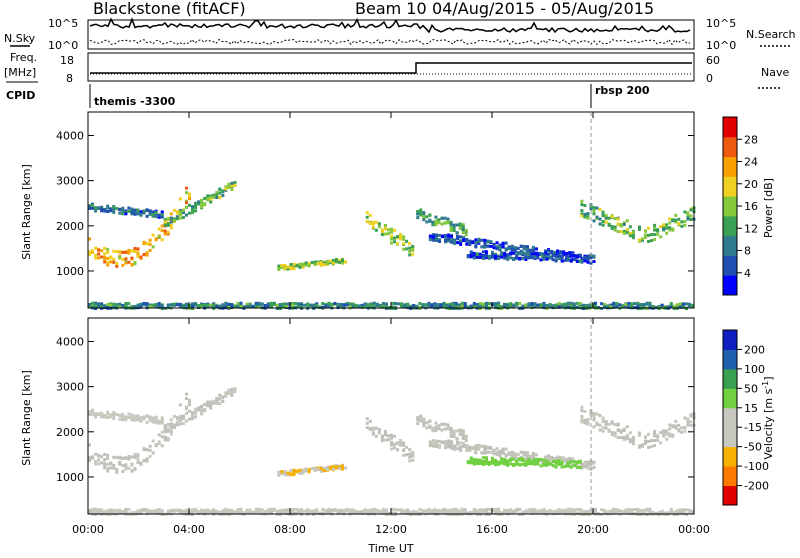 The width and height of the screenshot is (800, 558). I want to click on velocity-colorbar-segment, so click(730, 359).